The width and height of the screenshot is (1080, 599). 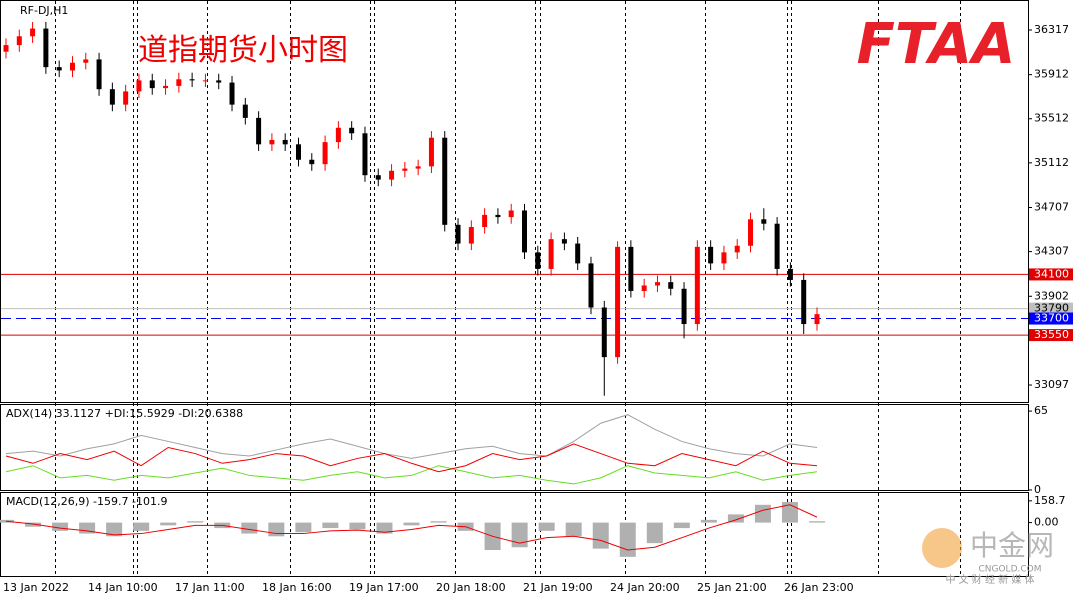 What do you see at coordinates (411, 527) in the screenshot?
I see `signal-line` at bounding box center [411, 527].